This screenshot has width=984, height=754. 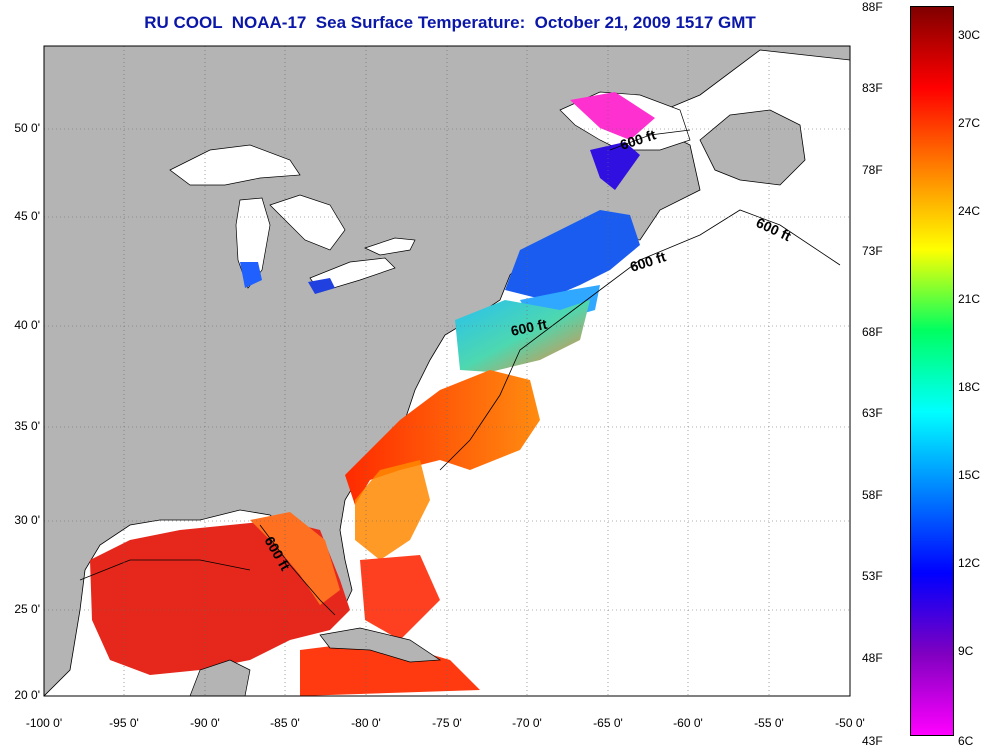 What do you see at coordinates (615, 166) in the screenshot?
I see `st-lawrence-cold` at bounding box center [615, 166].